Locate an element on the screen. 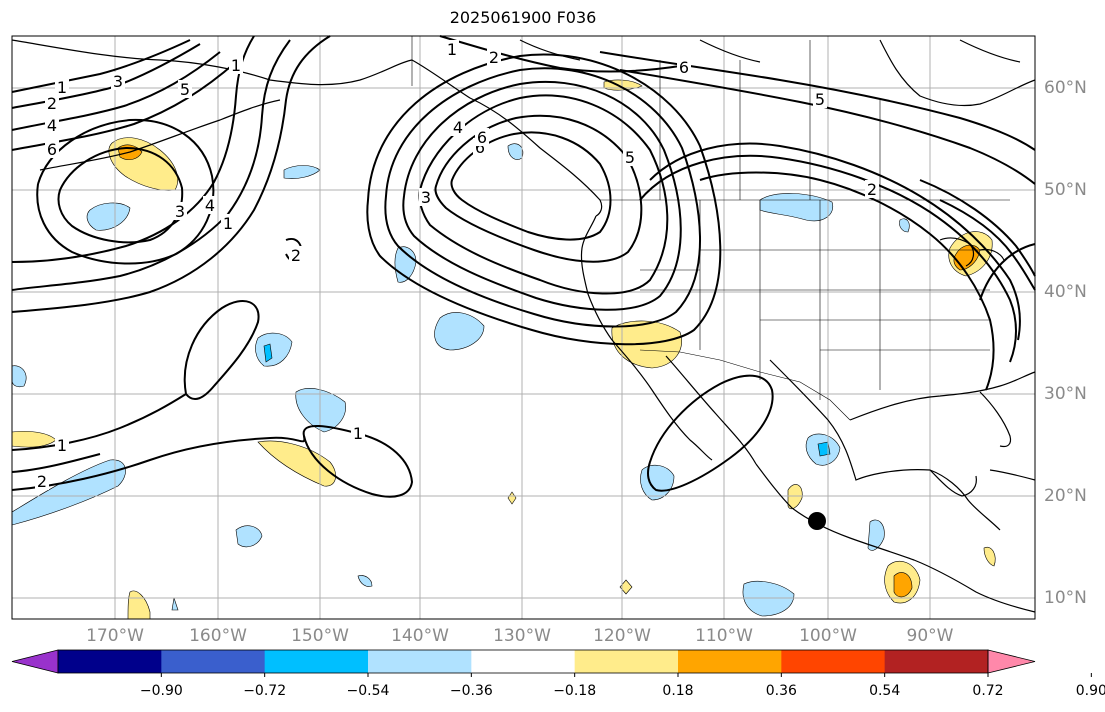 The width and height of the screenshot is (1105, 712). map-title: 2025061900 F036 is located at coordinates (523, 17).